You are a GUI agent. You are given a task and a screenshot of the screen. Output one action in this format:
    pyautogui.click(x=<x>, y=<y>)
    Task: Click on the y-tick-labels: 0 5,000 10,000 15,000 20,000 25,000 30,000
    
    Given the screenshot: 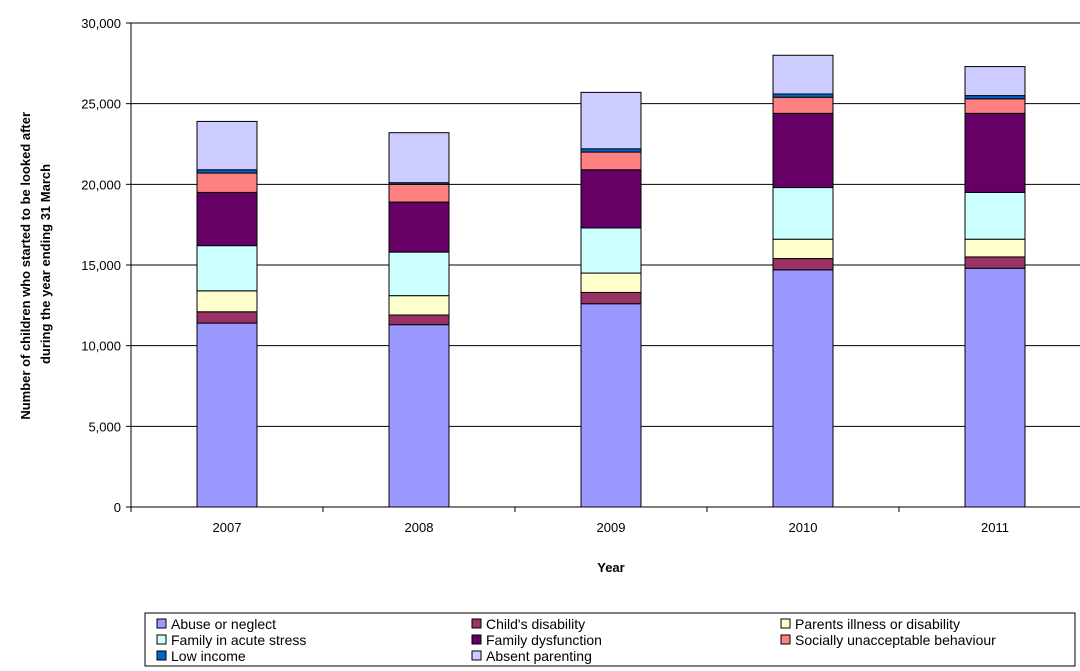 What is the action you would take?
    pyautogui.click(x=101, y=265)
    